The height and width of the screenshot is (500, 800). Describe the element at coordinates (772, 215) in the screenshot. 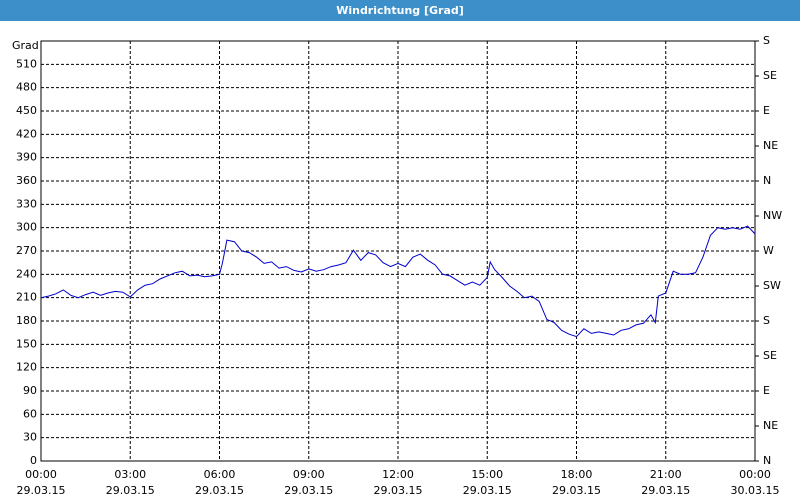

I see `y2-tick-label: NW` at that location.